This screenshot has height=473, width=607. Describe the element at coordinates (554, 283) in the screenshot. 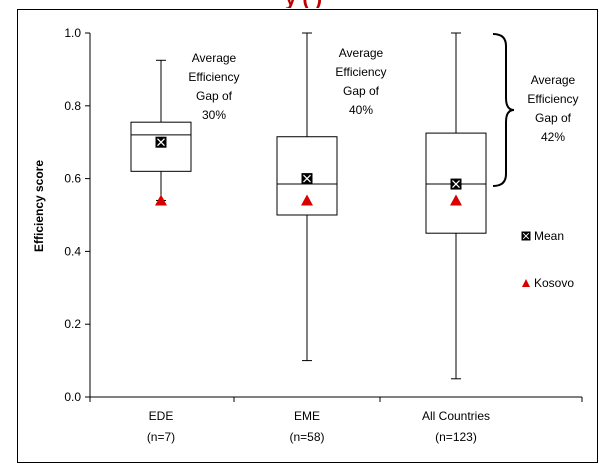

I see `legend-label: Kosovo` at that location.